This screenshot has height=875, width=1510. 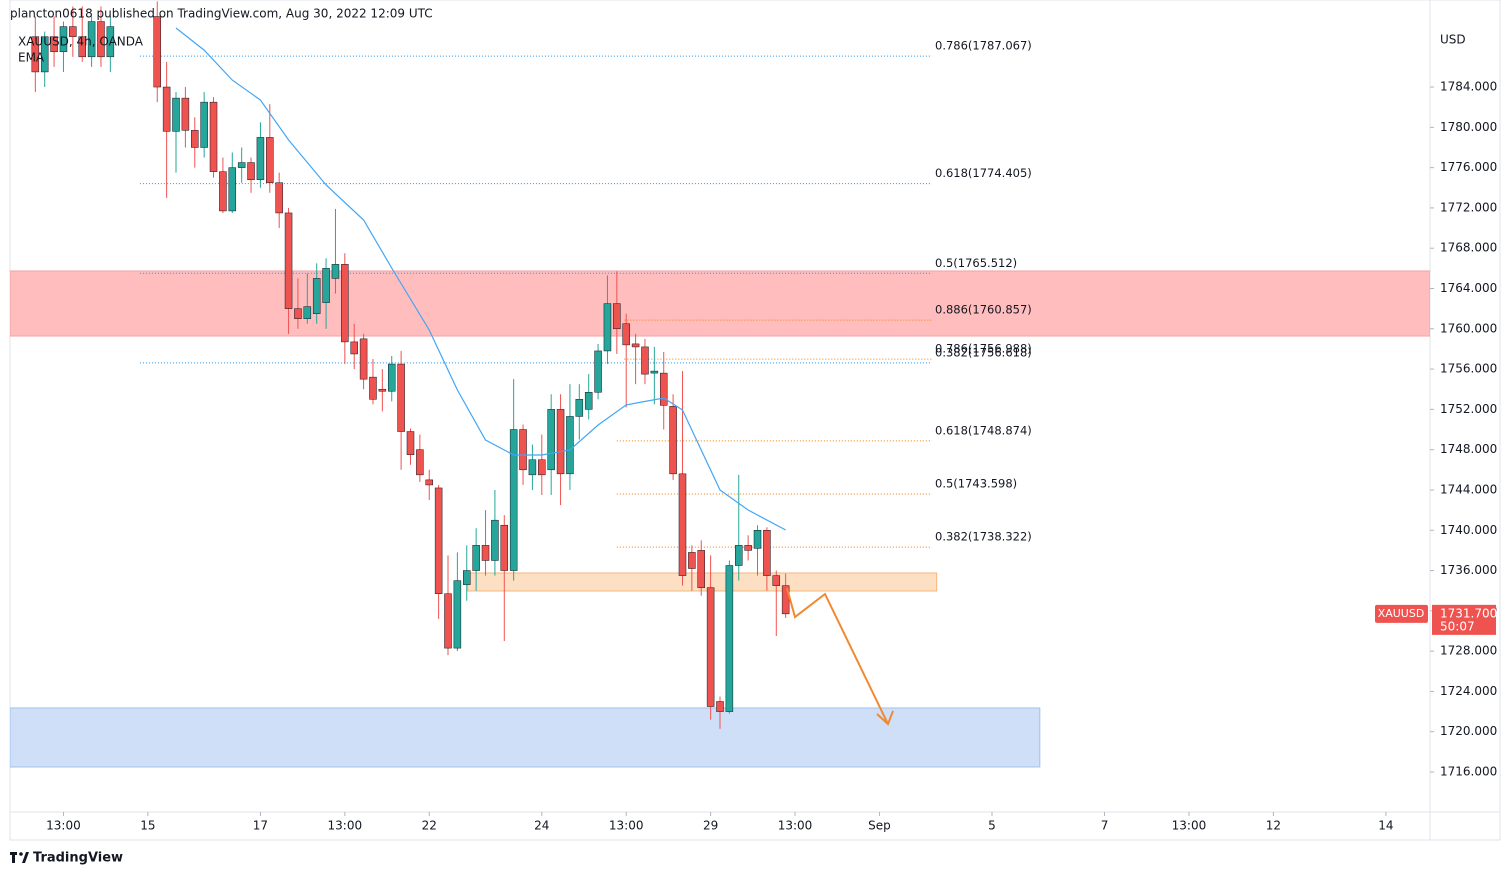 I want to click on price-box, so click(x=1464, y=619).